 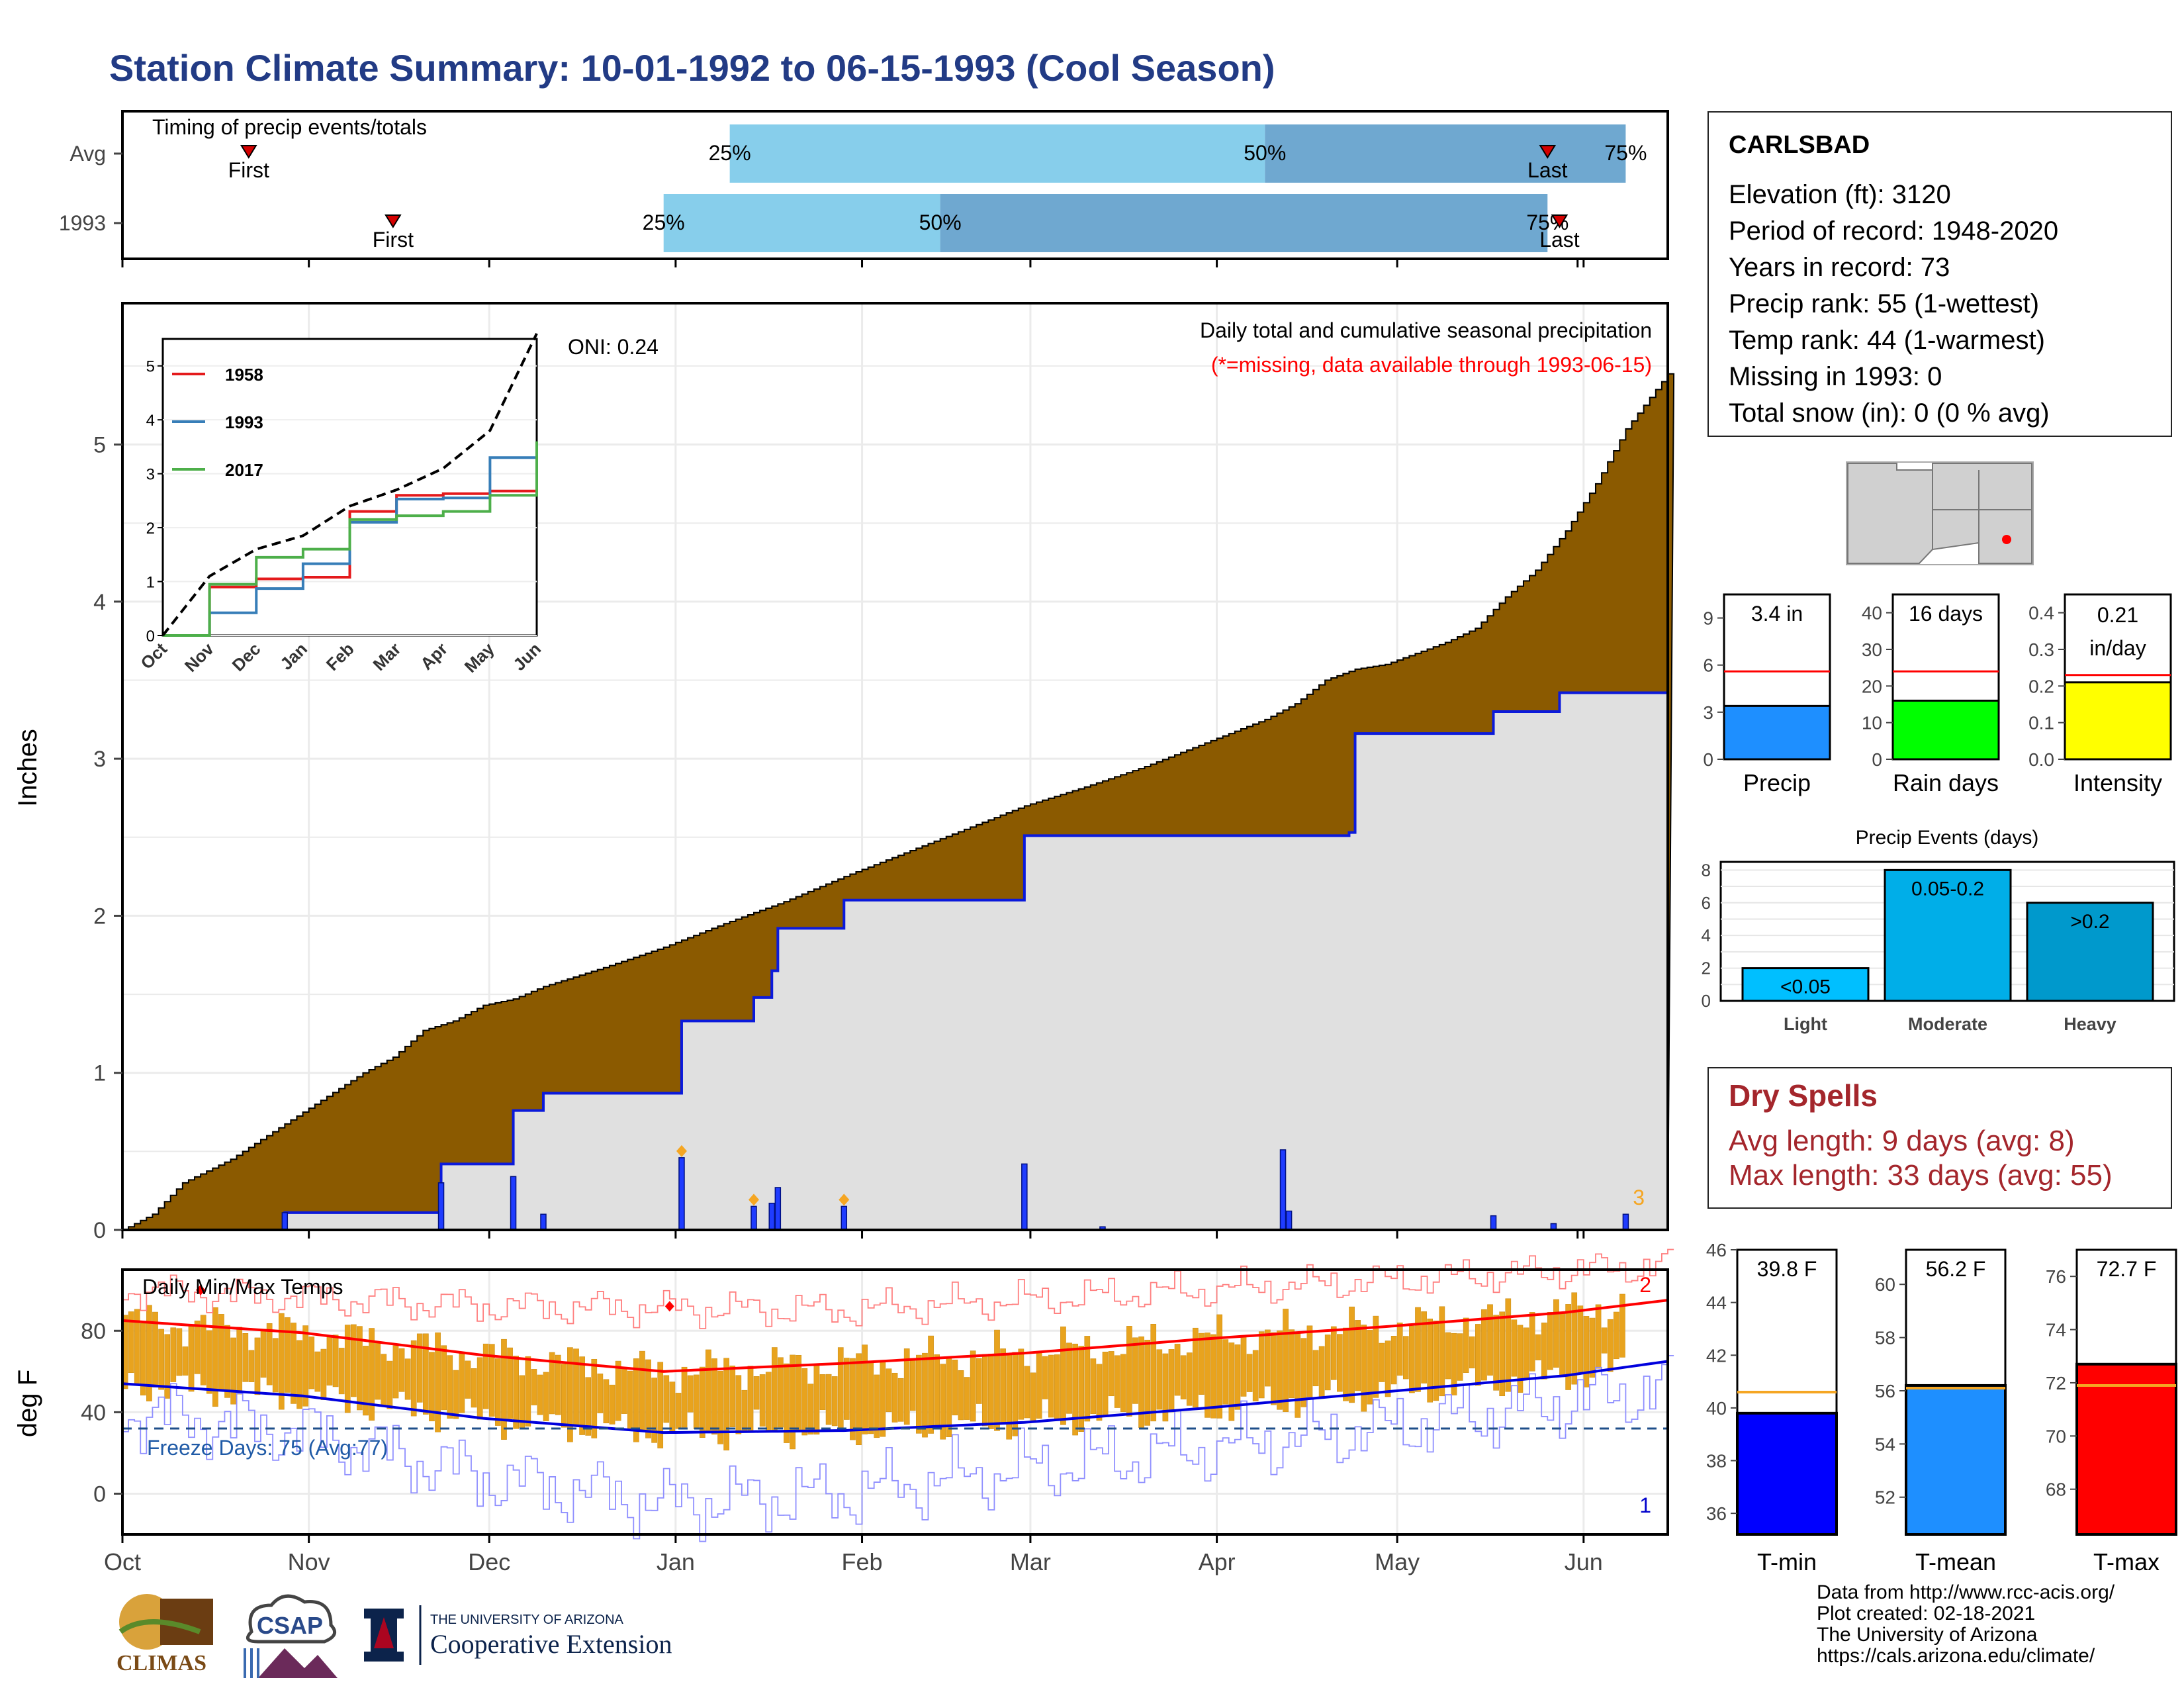 What do you see at coordinates (2117, 648) in the screenshot?
I see `summary-unit-label: in/day` at bounding box center [2117, 648].